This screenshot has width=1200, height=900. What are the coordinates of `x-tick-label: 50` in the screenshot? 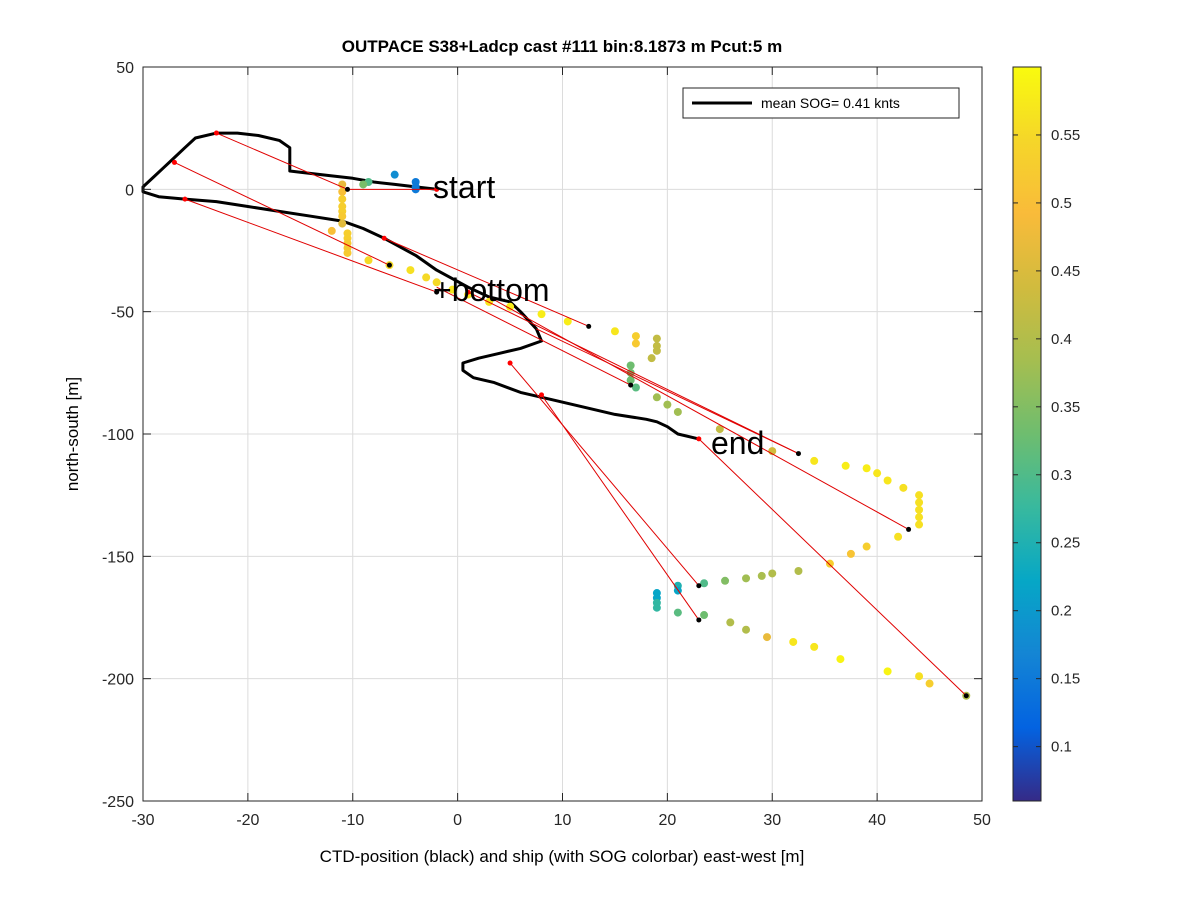 It's located at (982, 820).